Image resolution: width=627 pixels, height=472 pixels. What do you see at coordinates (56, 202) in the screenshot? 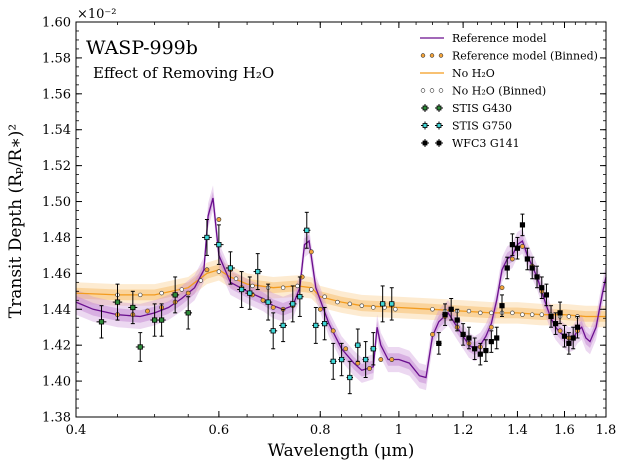
I see `y-tick-label: 1.50` at bounding box center [56, 202].